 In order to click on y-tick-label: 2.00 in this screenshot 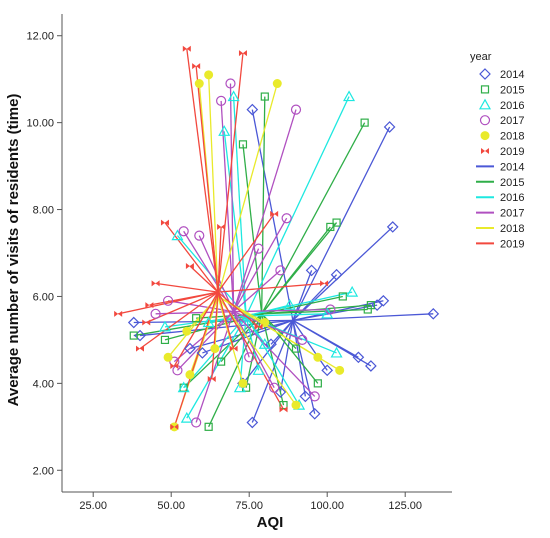, I will do `click(43, 471)`.